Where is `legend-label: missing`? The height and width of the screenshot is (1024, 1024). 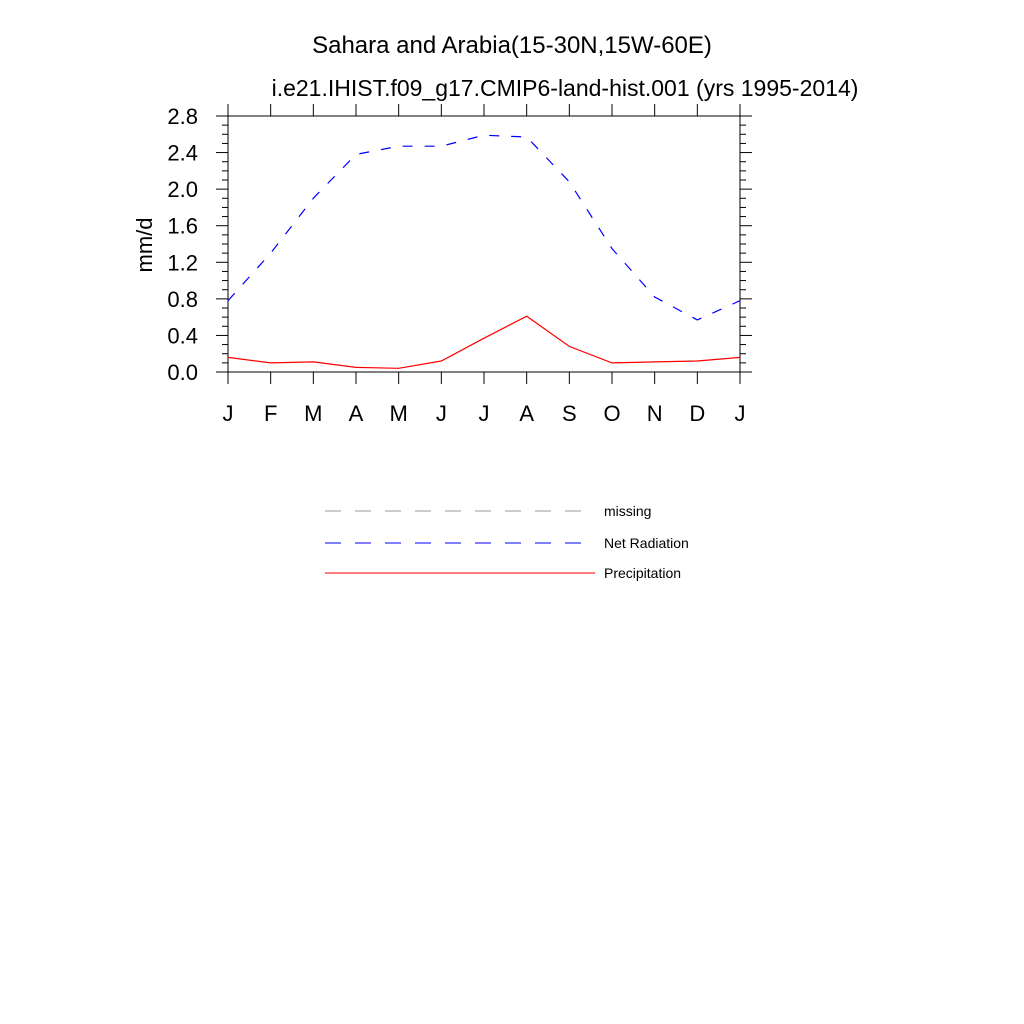
legend-label: missing is located at coordinates (627, 511).